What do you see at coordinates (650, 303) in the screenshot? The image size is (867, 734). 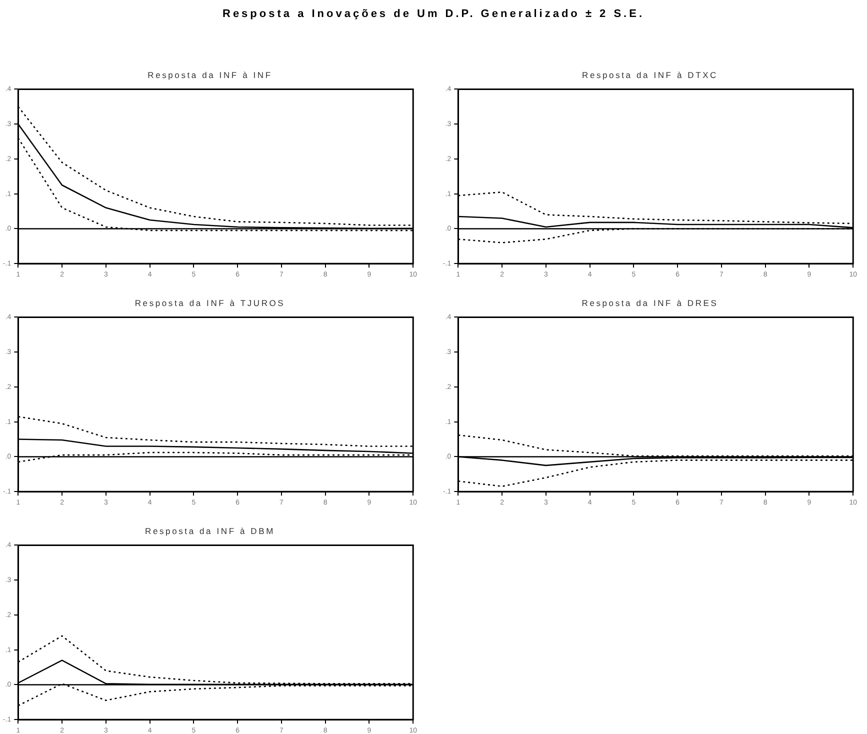 I see `chart-title: Resposta da INF à DRES` at bounding box center [650, 303].